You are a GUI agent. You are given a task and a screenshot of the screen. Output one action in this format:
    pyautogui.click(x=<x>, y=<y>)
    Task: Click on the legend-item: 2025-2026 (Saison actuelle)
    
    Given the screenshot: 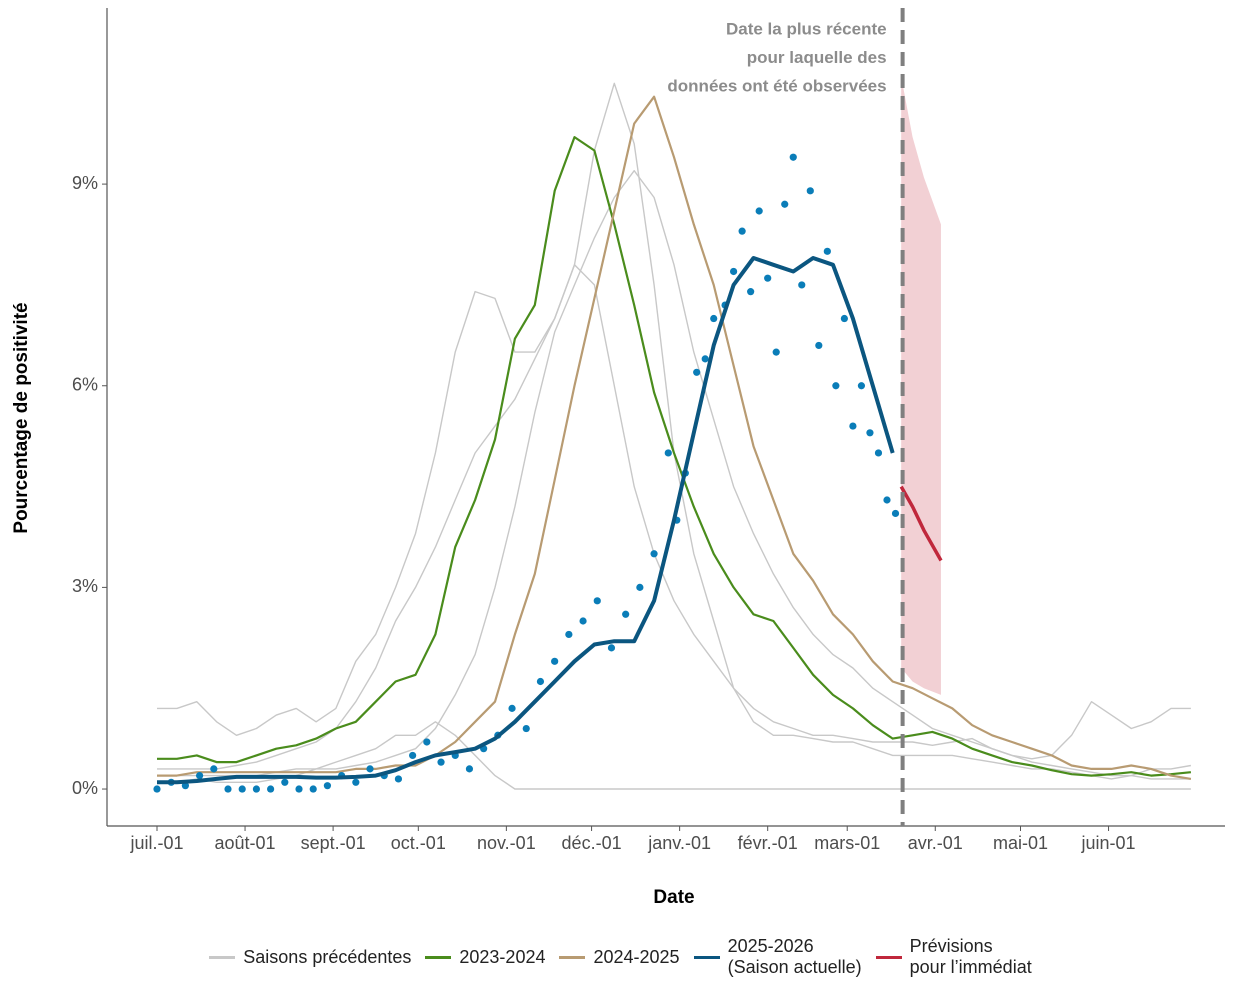 What is the action you would take?
    pyautogui.click(x=777, y=957)
    